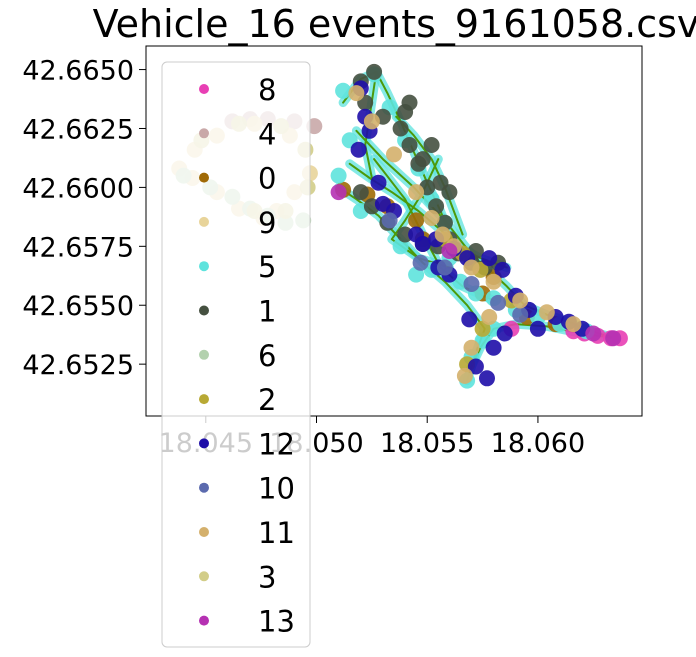  What do you see at coordinates (429, 175) in the screenshot?
I see `route-line` at bounding box center [429, 175].